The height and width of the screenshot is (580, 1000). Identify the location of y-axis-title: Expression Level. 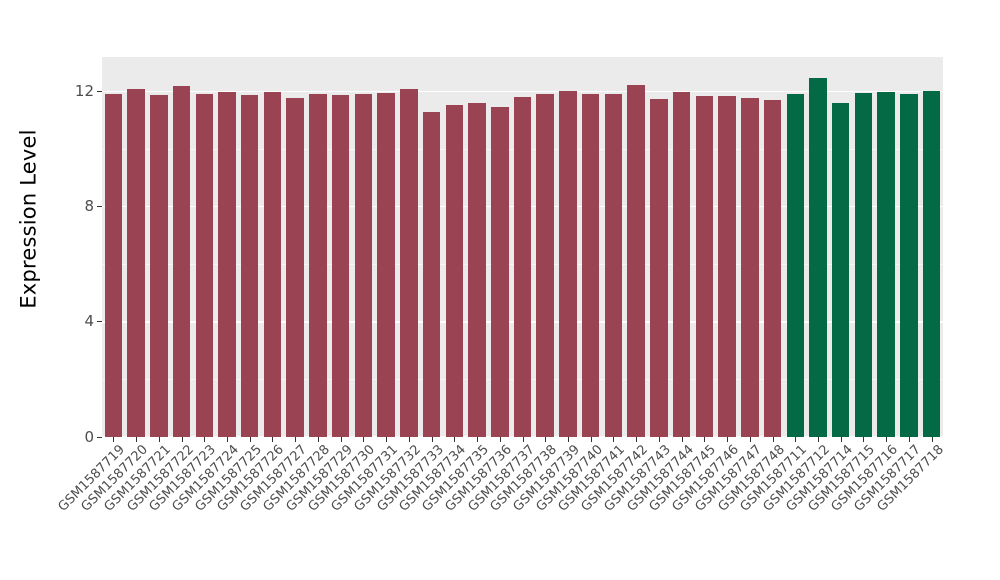
(29, 218).